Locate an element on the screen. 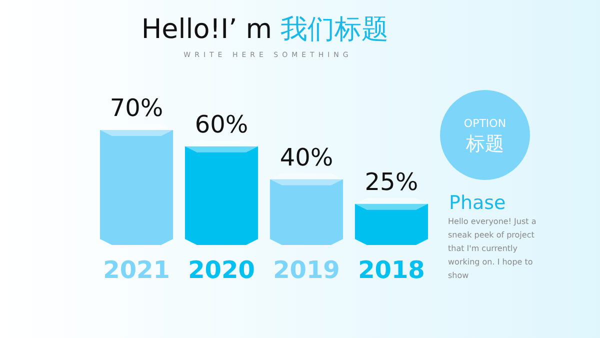  text: Phase is located at coordinates (477, 203).